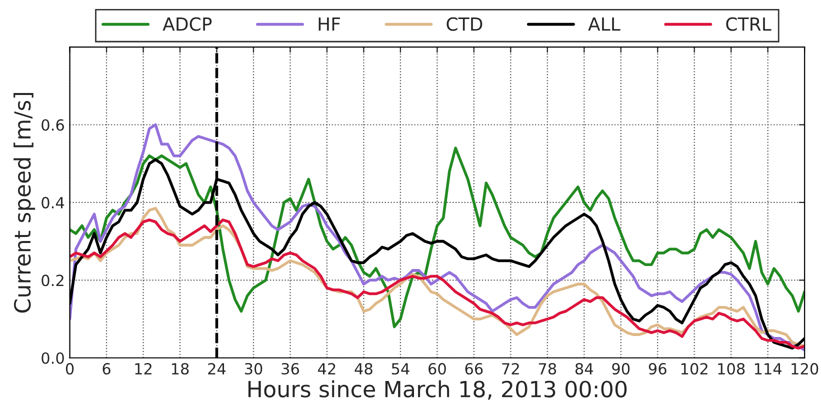 This screenshot has width=821, height=409. Describe the element at coordinates (768, 368) in the screenshot. I see `x-tick-label: 114` at that location.